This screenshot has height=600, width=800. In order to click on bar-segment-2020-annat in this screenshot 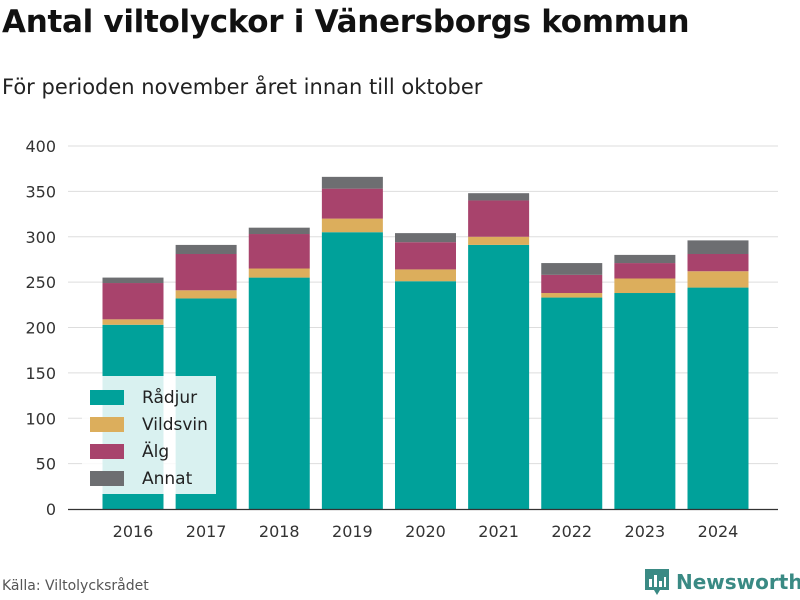, I will do `click(425, 238)`.